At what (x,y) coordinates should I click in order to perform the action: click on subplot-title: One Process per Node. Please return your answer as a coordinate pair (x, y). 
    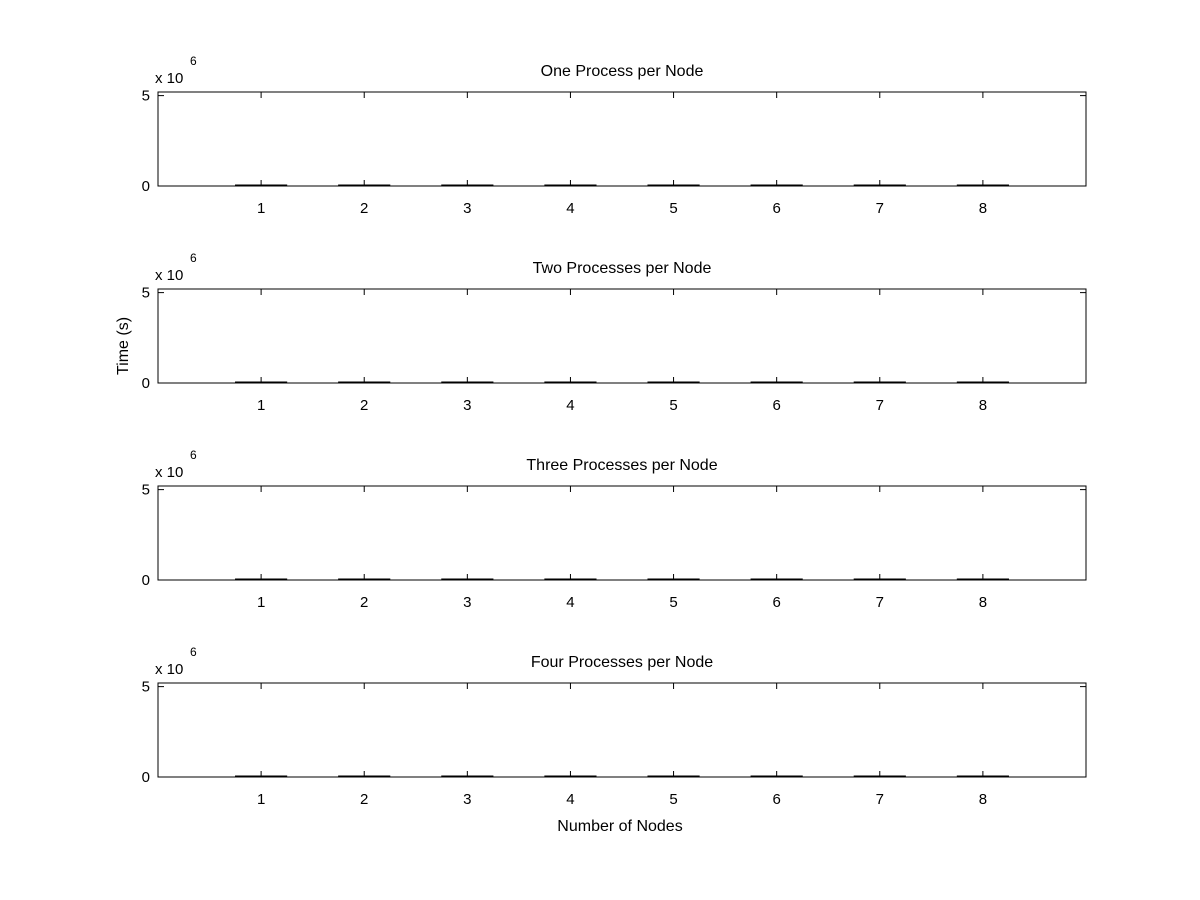
    Looking at the image, I should click on (622, 71).